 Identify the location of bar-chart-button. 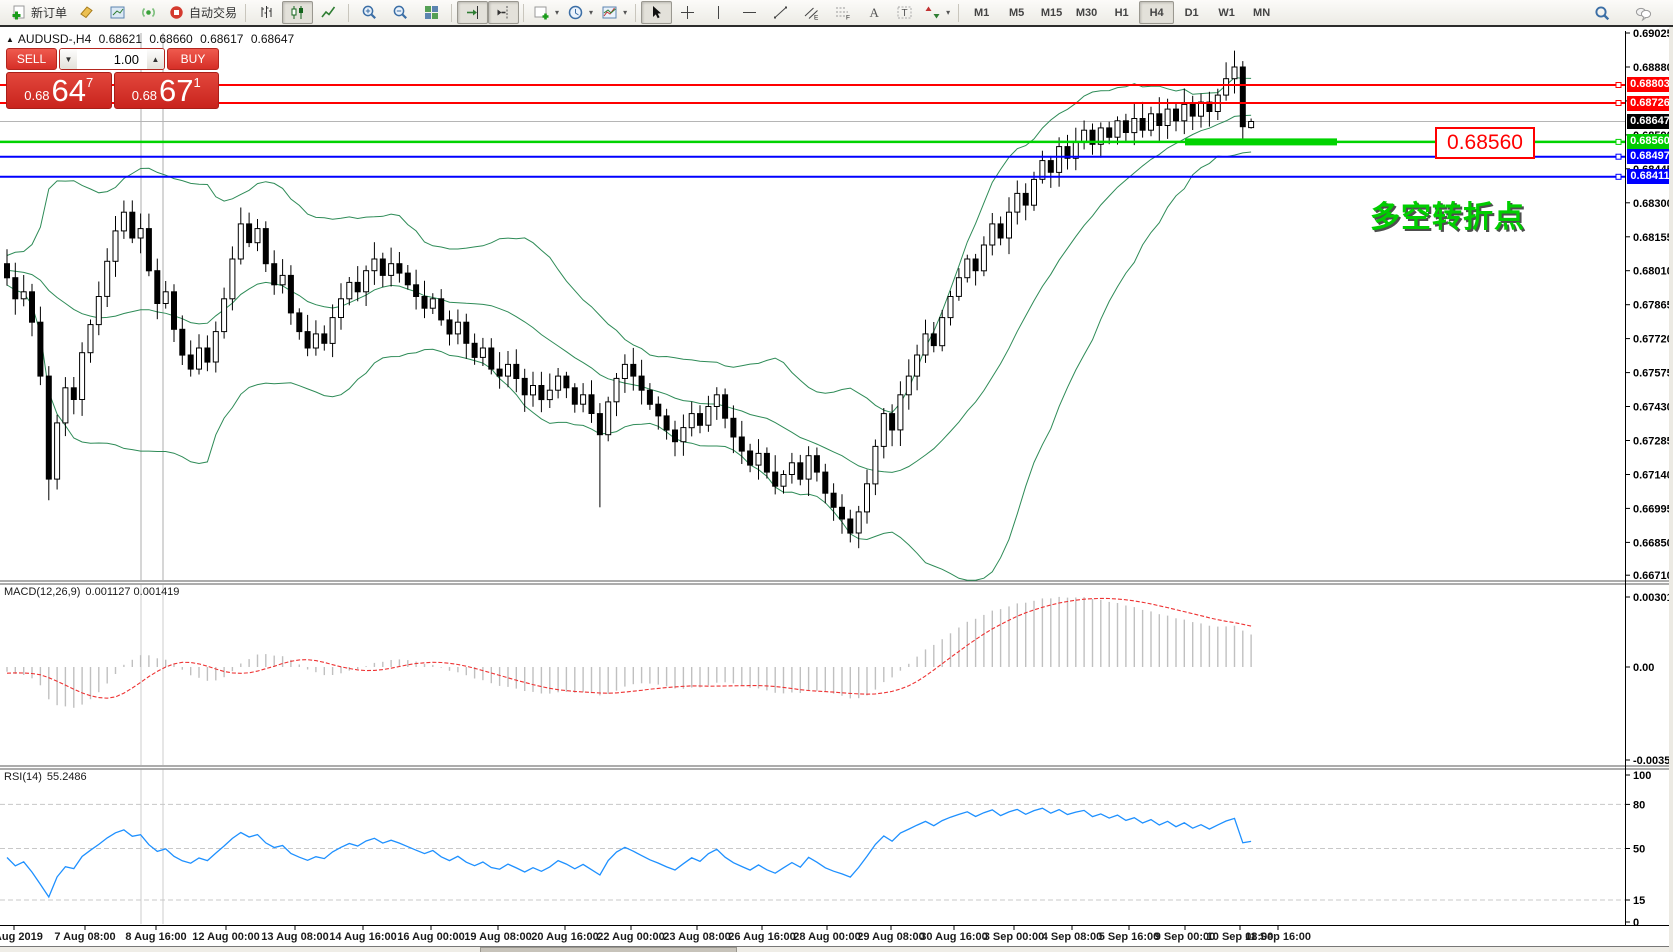
(266, 12).